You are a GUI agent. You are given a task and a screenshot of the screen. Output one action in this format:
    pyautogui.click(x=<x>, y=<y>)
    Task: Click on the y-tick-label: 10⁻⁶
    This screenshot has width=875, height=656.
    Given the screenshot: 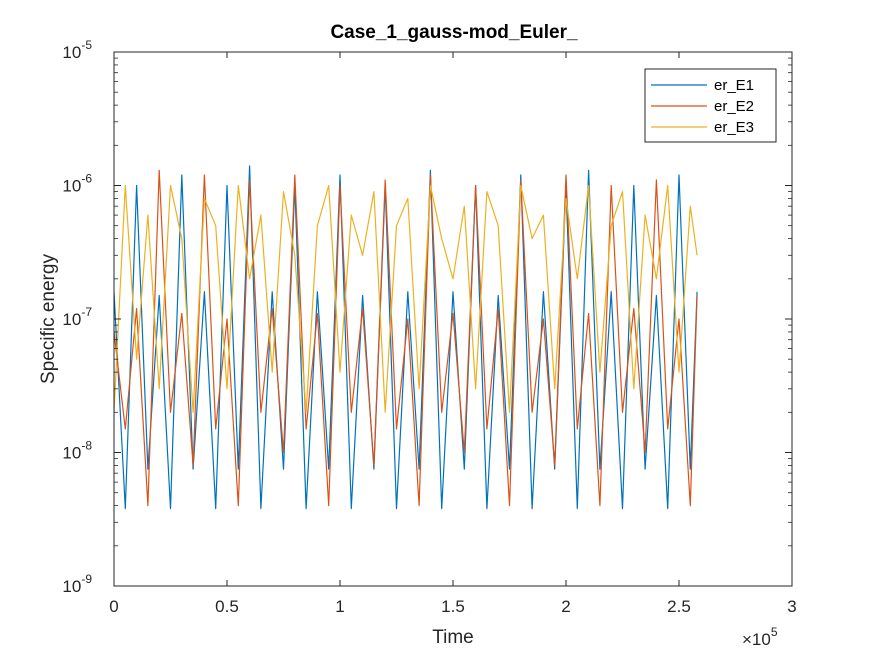 What is the action you would take?
    pyautogui.click(x=77, y=184)
    